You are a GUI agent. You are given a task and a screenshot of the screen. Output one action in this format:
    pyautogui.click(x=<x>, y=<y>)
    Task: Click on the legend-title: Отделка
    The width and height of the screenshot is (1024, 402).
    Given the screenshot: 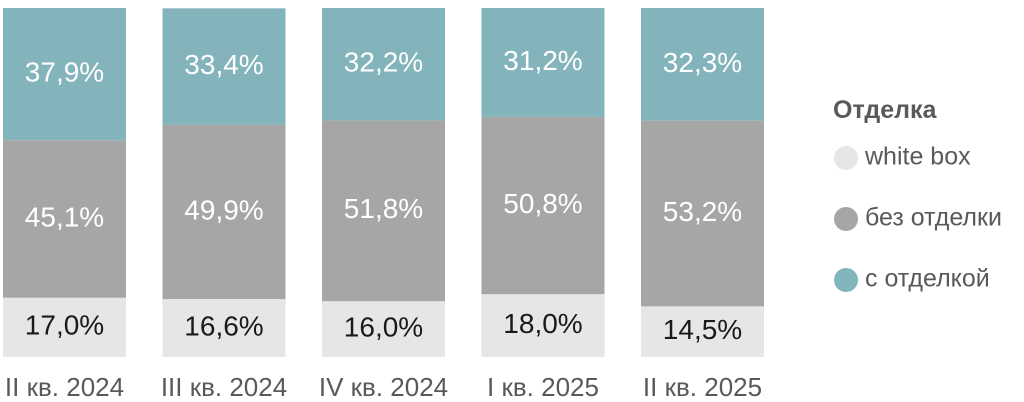 What is the action you would take?
    pyautogui.click(x=885, y=110)
    